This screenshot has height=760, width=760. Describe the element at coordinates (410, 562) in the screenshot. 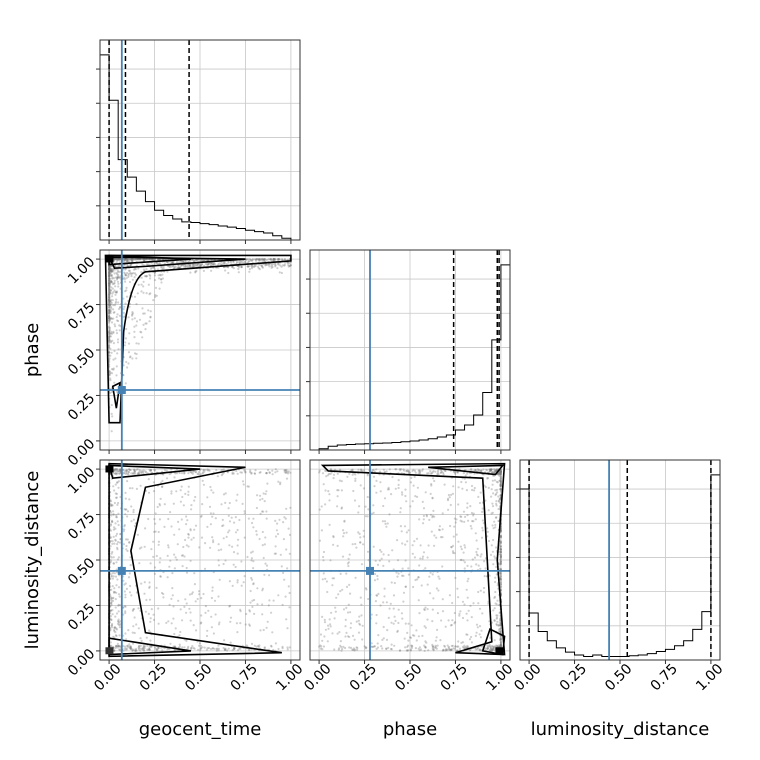

I see `scatter-panel-phase-vs-luminosity-distance` at that location.